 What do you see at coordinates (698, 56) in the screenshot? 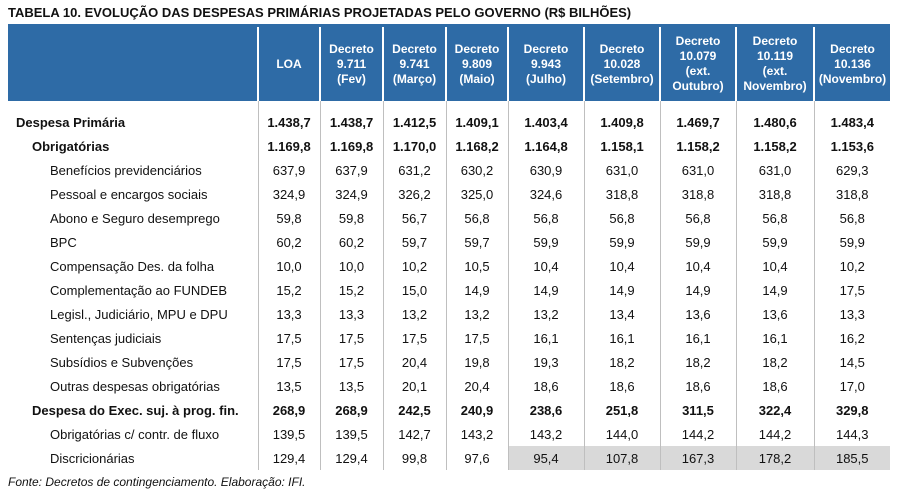
I see `column-header-line: 10.079` at bounding box center [698, 56].